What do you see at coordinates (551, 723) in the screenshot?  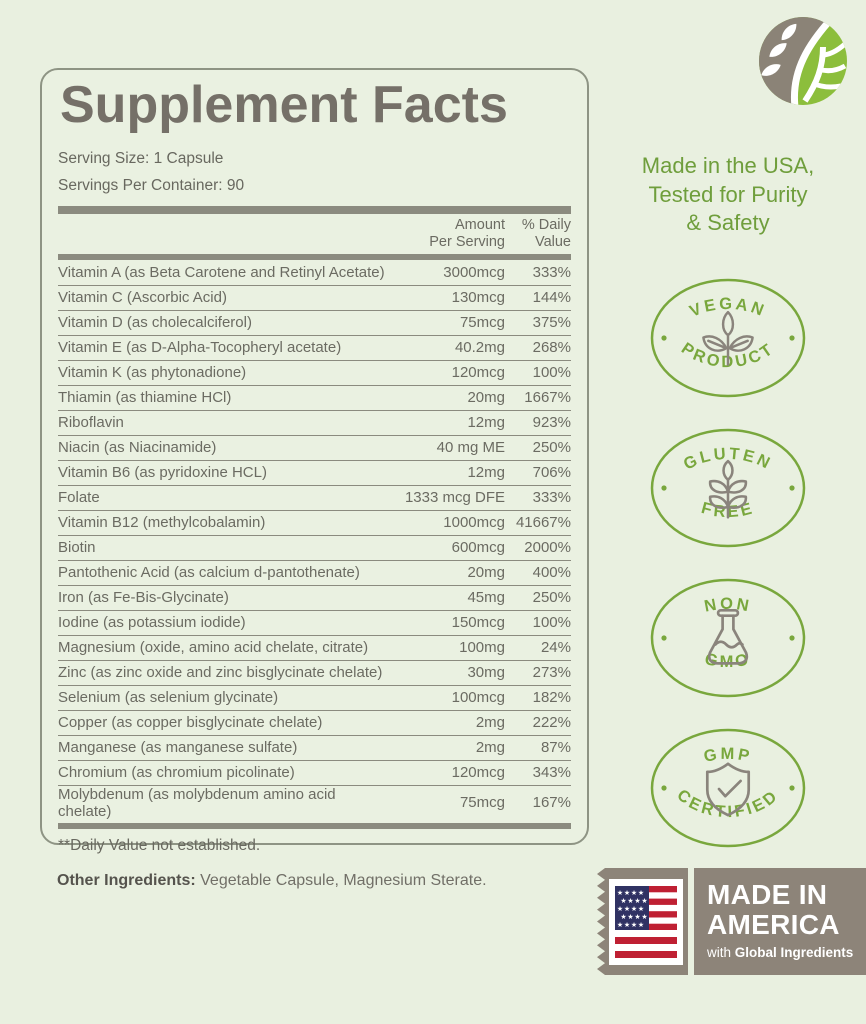 I see `nutrient-daily-value: 222%` at bounding box center [551, 723].